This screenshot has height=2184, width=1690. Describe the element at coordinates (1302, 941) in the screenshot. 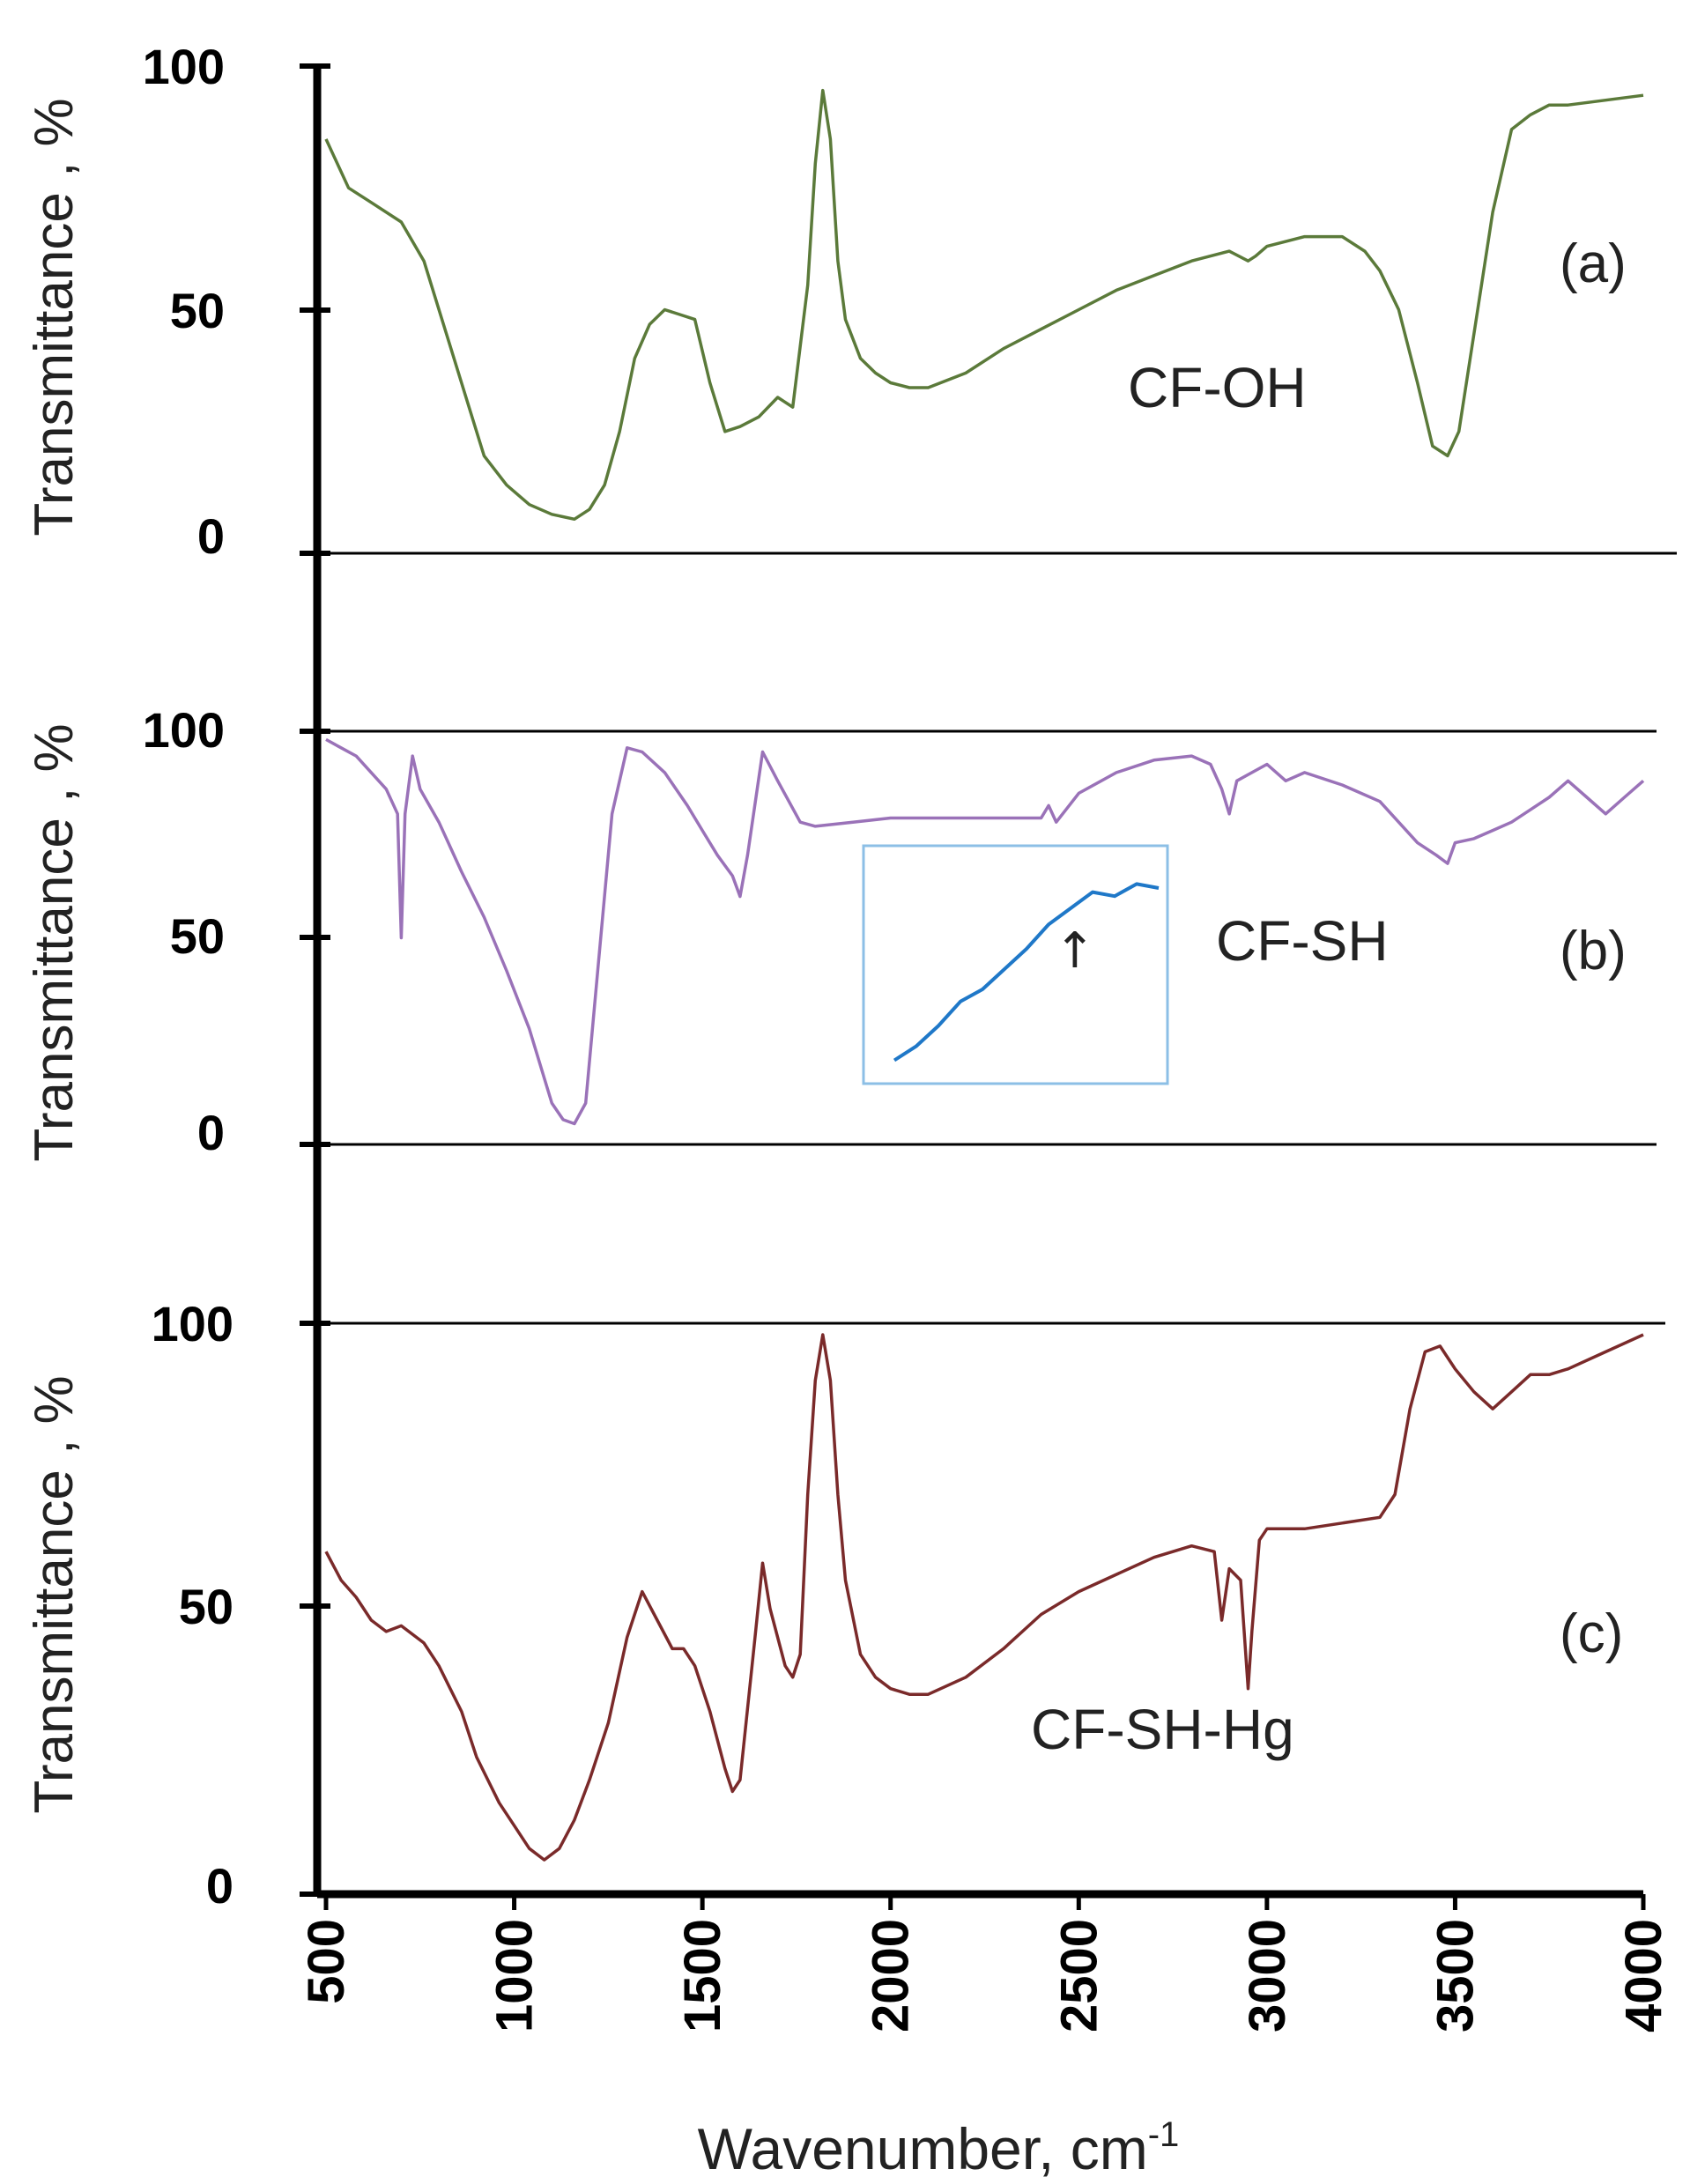

I see `panel-b-sample-label: CF-SH` at that location.